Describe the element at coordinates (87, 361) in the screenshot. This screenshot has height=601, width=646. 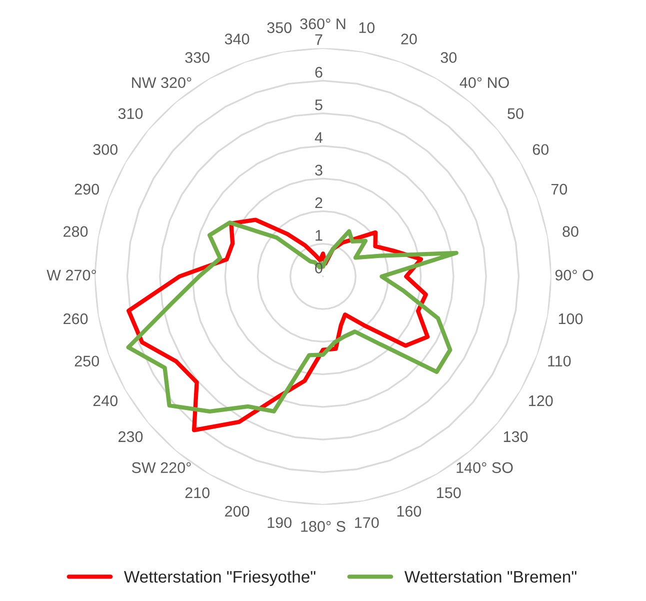
I see `spoke-label: 250` at that location.